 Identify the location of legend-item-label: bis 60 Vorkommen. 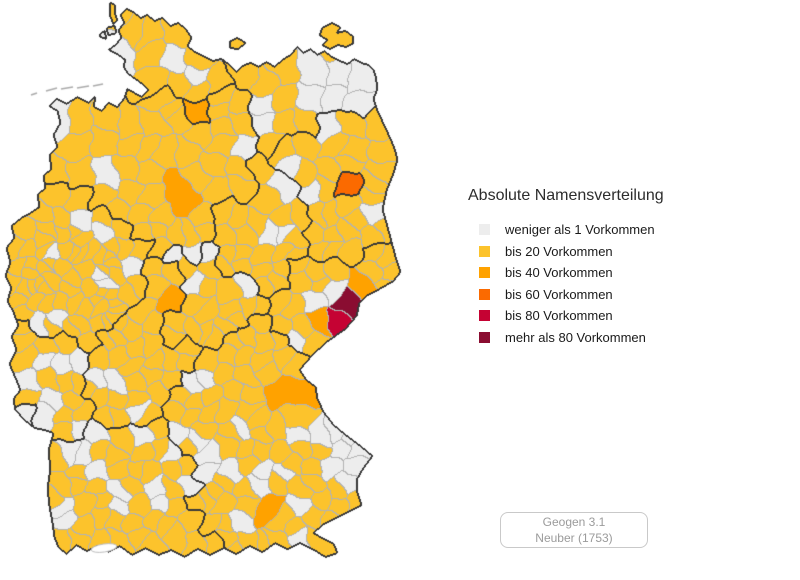
(559, 294).